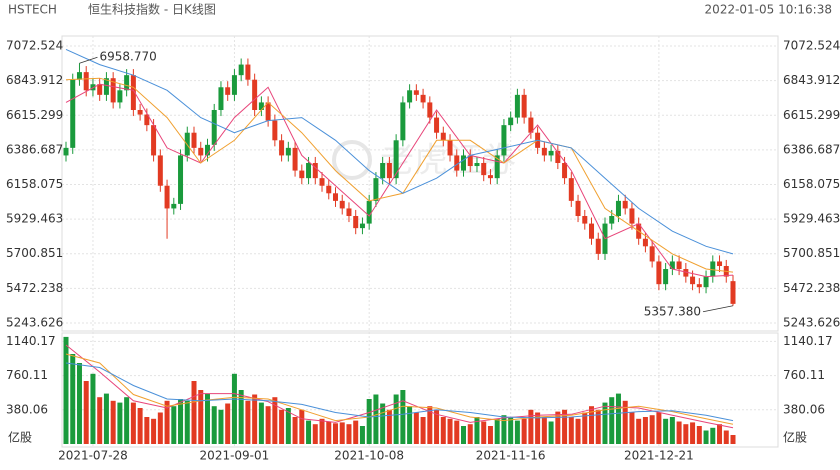  I want to click on watermark-logo, so click(352, 160).